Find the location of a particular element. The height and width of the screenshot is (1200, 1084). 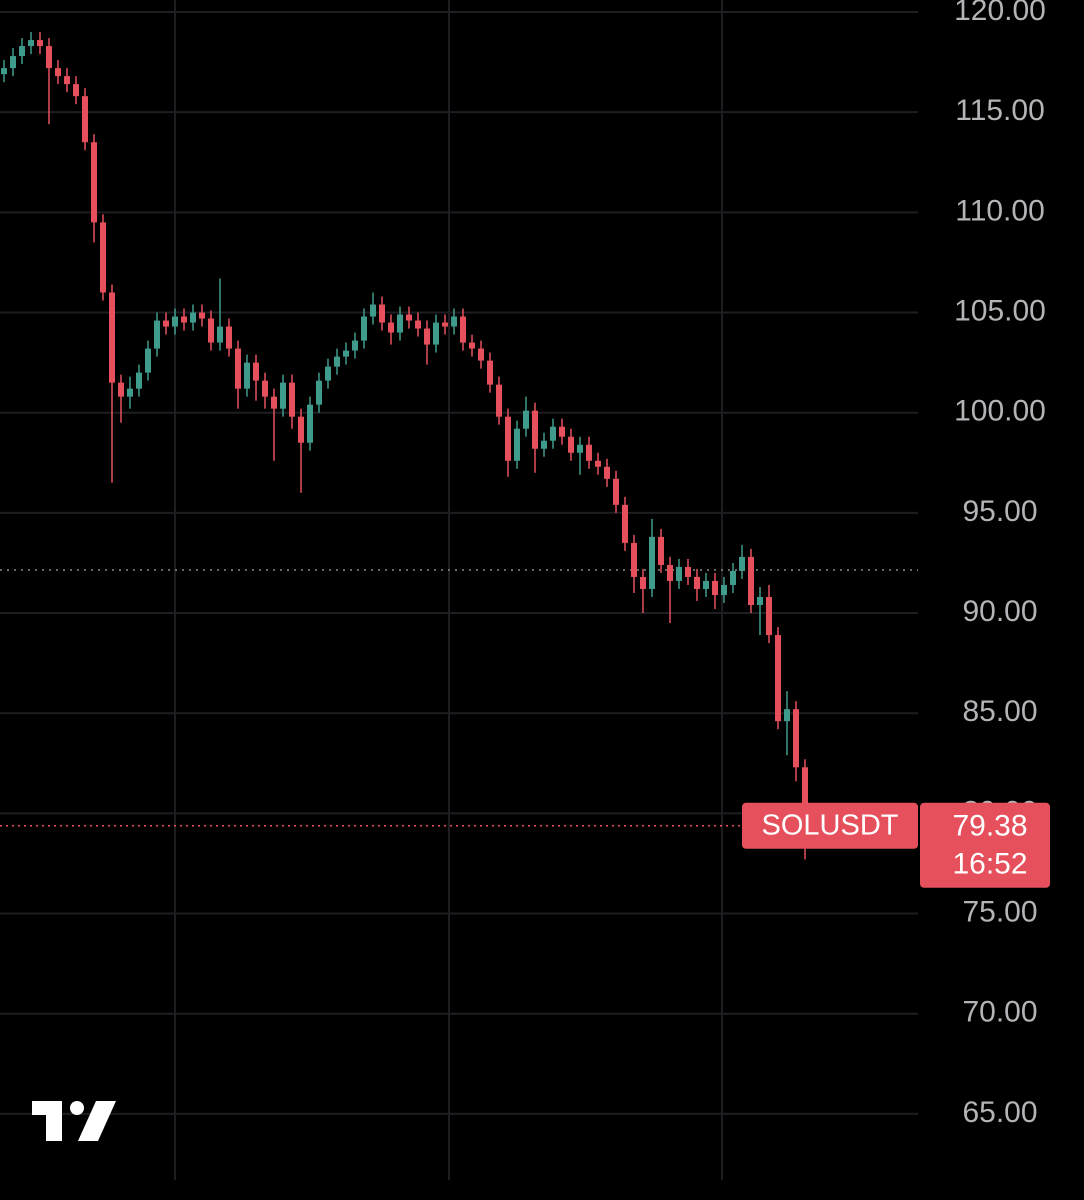

y-tick-label: 90.00 is located at coordinates (999, 611).